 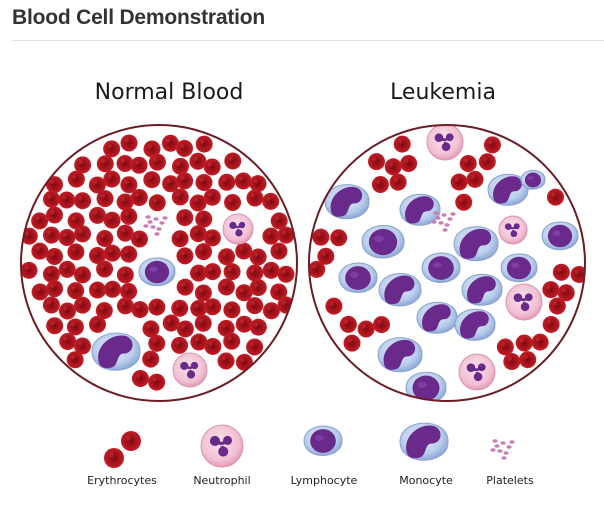 I want to click on title-divider, so click(x=308, y=40).